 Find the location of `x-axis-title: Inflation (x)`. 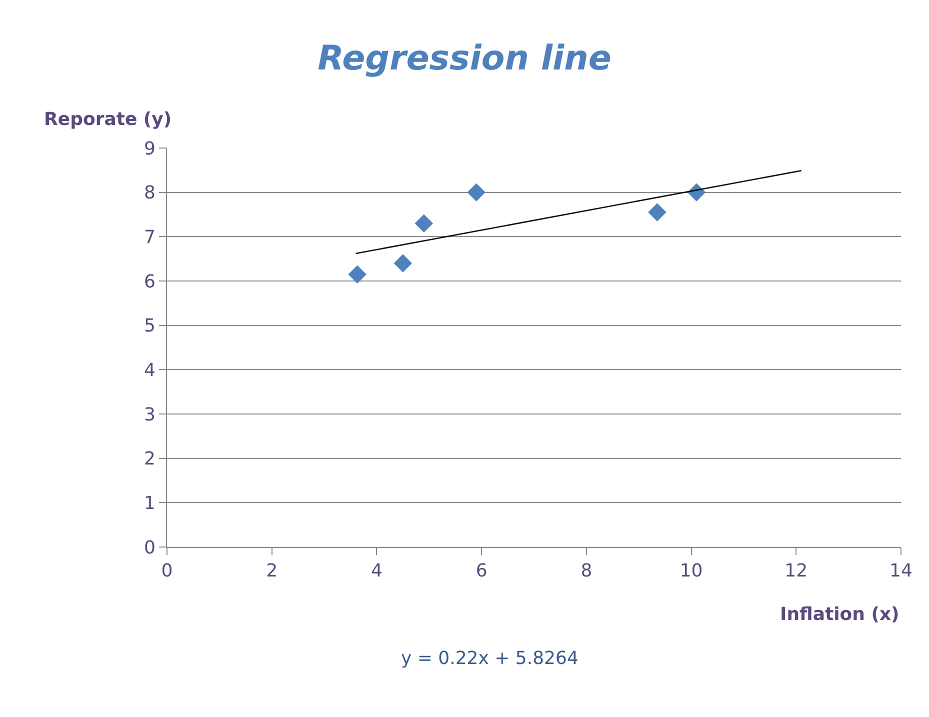

x-axis-title: Inflation (x) is located at coordinates (840, 614).